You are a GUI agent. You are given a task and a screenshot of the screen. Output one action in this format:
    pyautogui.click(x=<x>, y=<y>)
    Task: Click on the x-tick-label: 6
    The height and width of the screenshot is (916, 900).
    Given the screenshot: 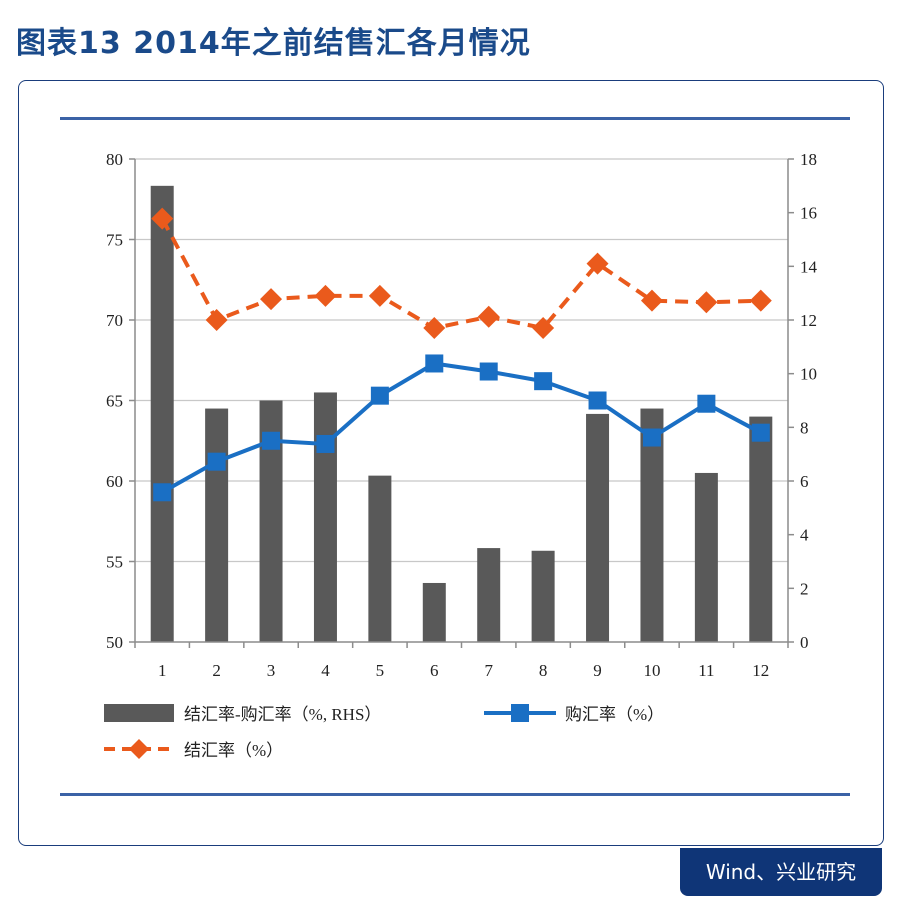 What is the action you would take?
    pyautogui.click(x=434, y=670)
    